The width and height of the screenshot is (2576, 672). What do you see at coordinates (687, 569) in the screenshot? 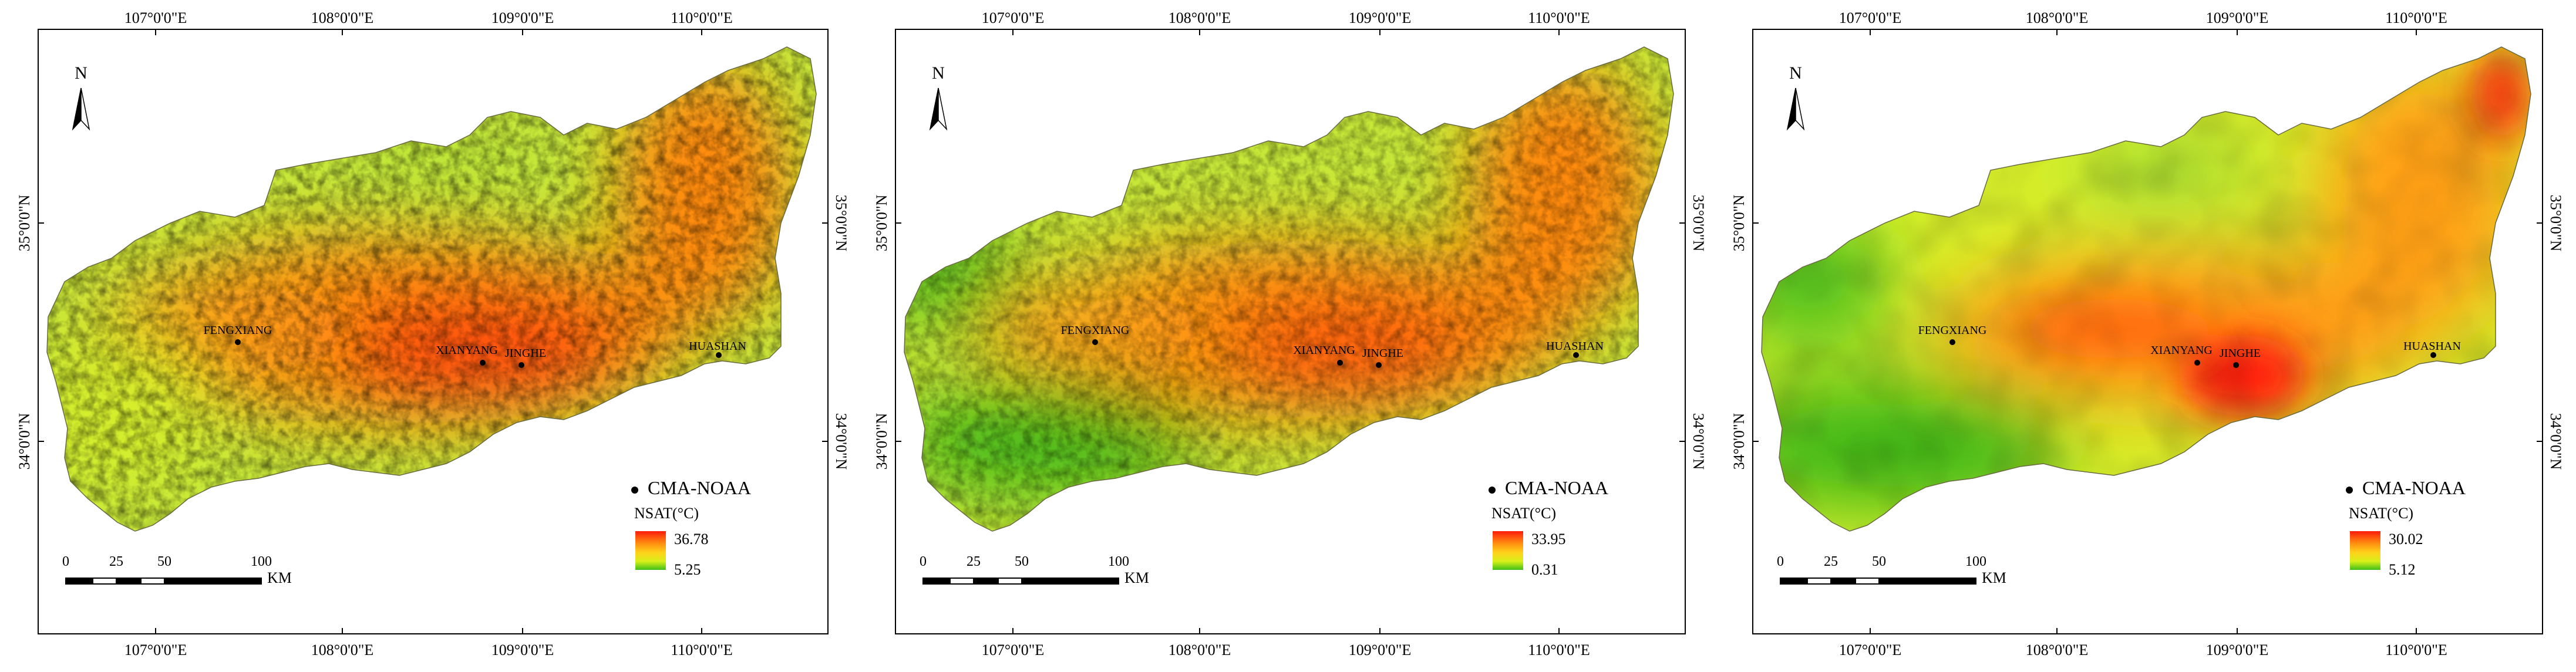
I see `legend-min: 5.25` at bounding box center [687, 569].